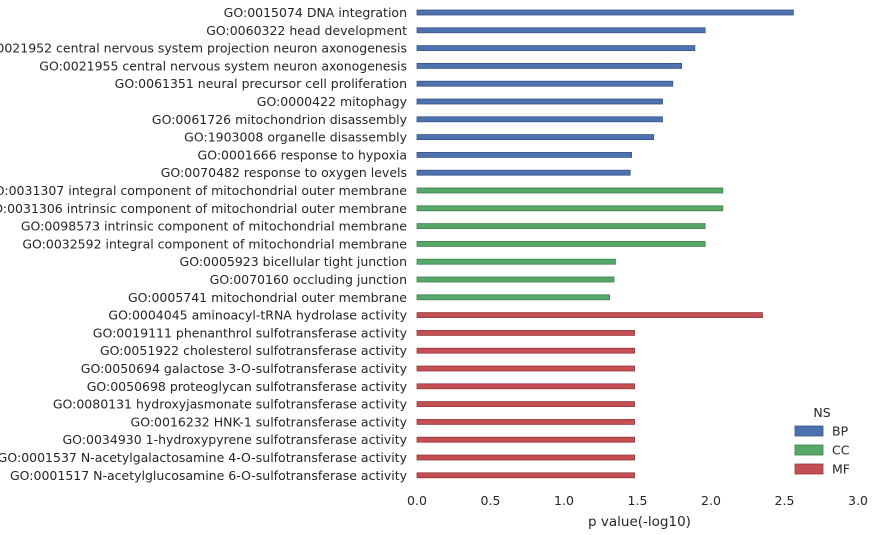  What do you see at coordinates (809, 431) in the screenshot?
I see `legend-swatch-bp` at bounding box center [809, 431].